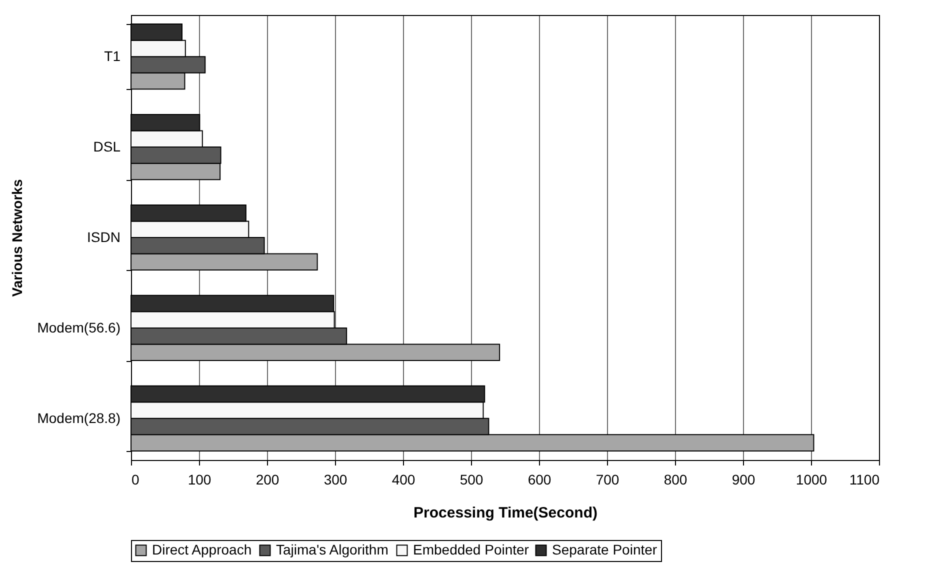 This screenshot has width=943, height=584. Describe the element at coordinates (103, 237) in the screenshot. I see `y-tick-label: ISDN` at that location.